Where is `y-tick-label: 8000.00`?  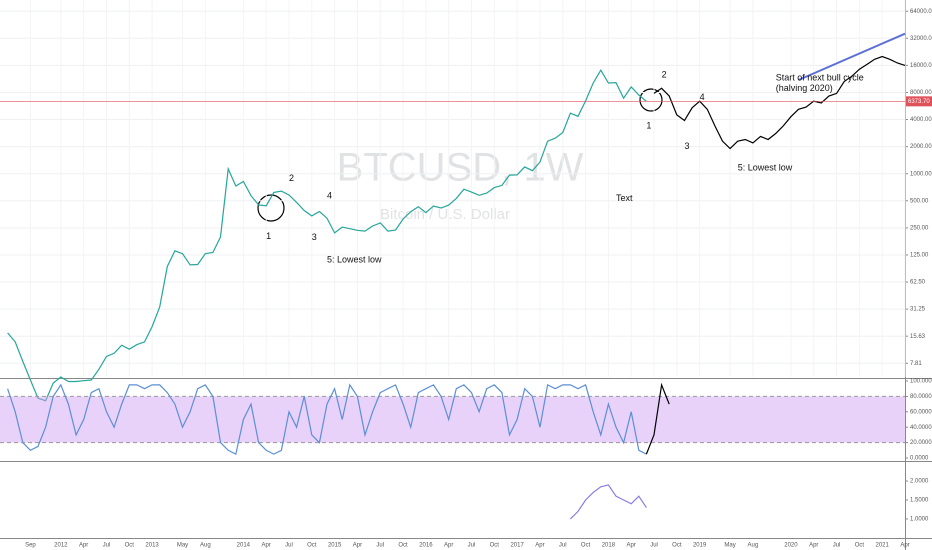
y-tick-label: 8000.00 is located at coordinates (921, 93).